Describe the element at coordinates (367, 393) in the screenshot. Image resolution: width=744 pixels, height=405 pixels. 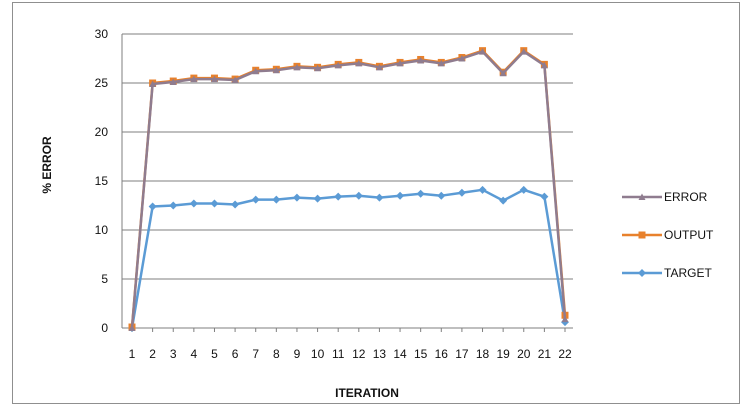
I see `x-axis-title: ITERATION` at that location.